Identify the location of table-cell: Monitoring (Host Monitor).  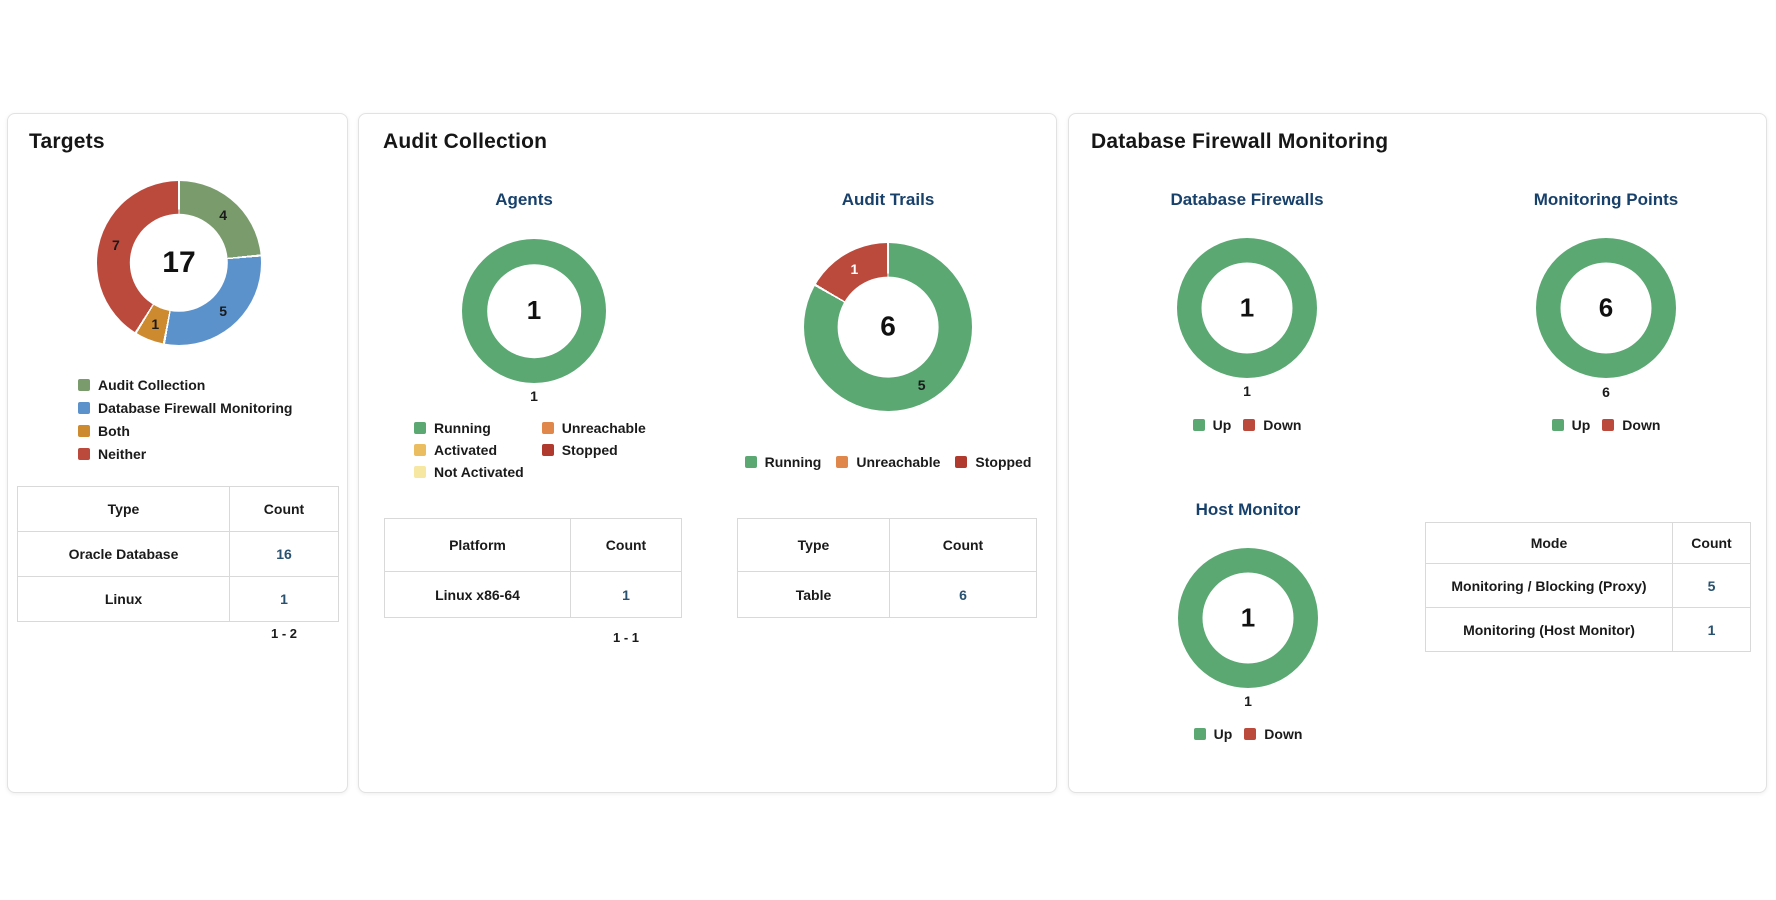
(1549, 629).